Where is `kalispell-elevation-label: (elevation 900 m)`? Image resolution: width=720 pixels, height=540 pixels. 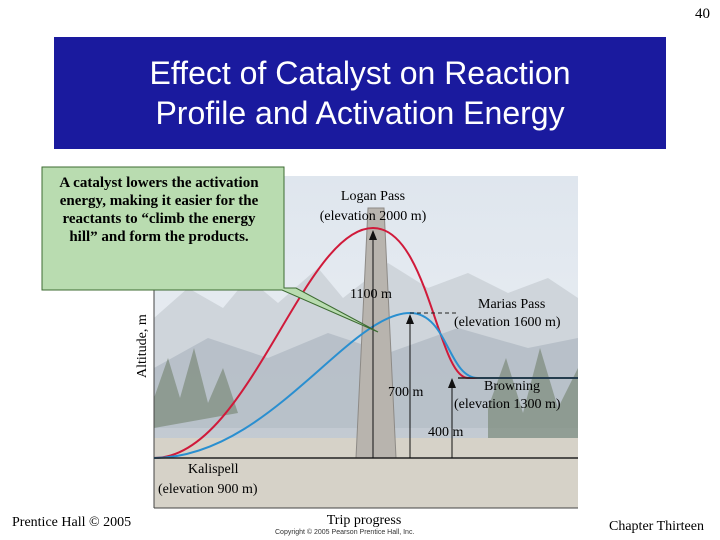 kalispell-elevation-label: (elevation 900 m) is located at coordinates (208, 489).